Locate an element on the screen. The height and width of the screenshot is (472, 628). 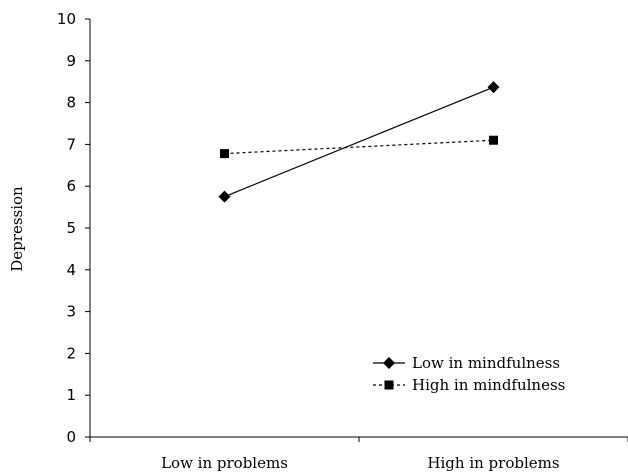
y-tick-label: 3 is located at coordinates (71, 312).